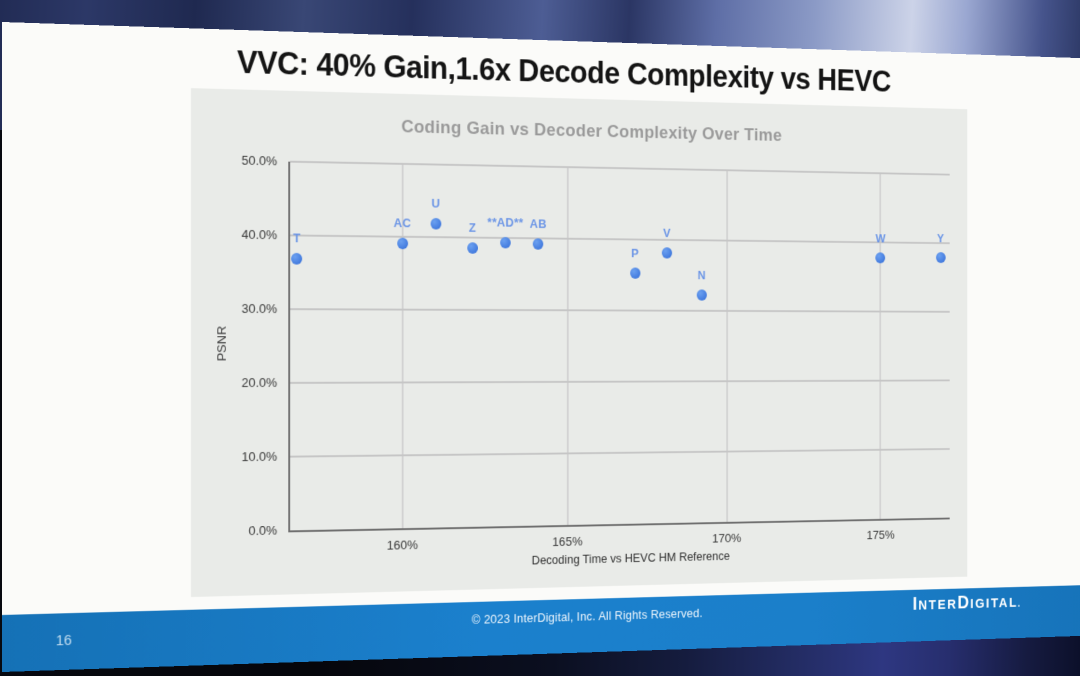 The height and width of the screenshot is (676, 1080). What do you see at coordinates (938, 605) in the screenshot?
I see `logo-text: NTER` at bounding box center [938, 605].